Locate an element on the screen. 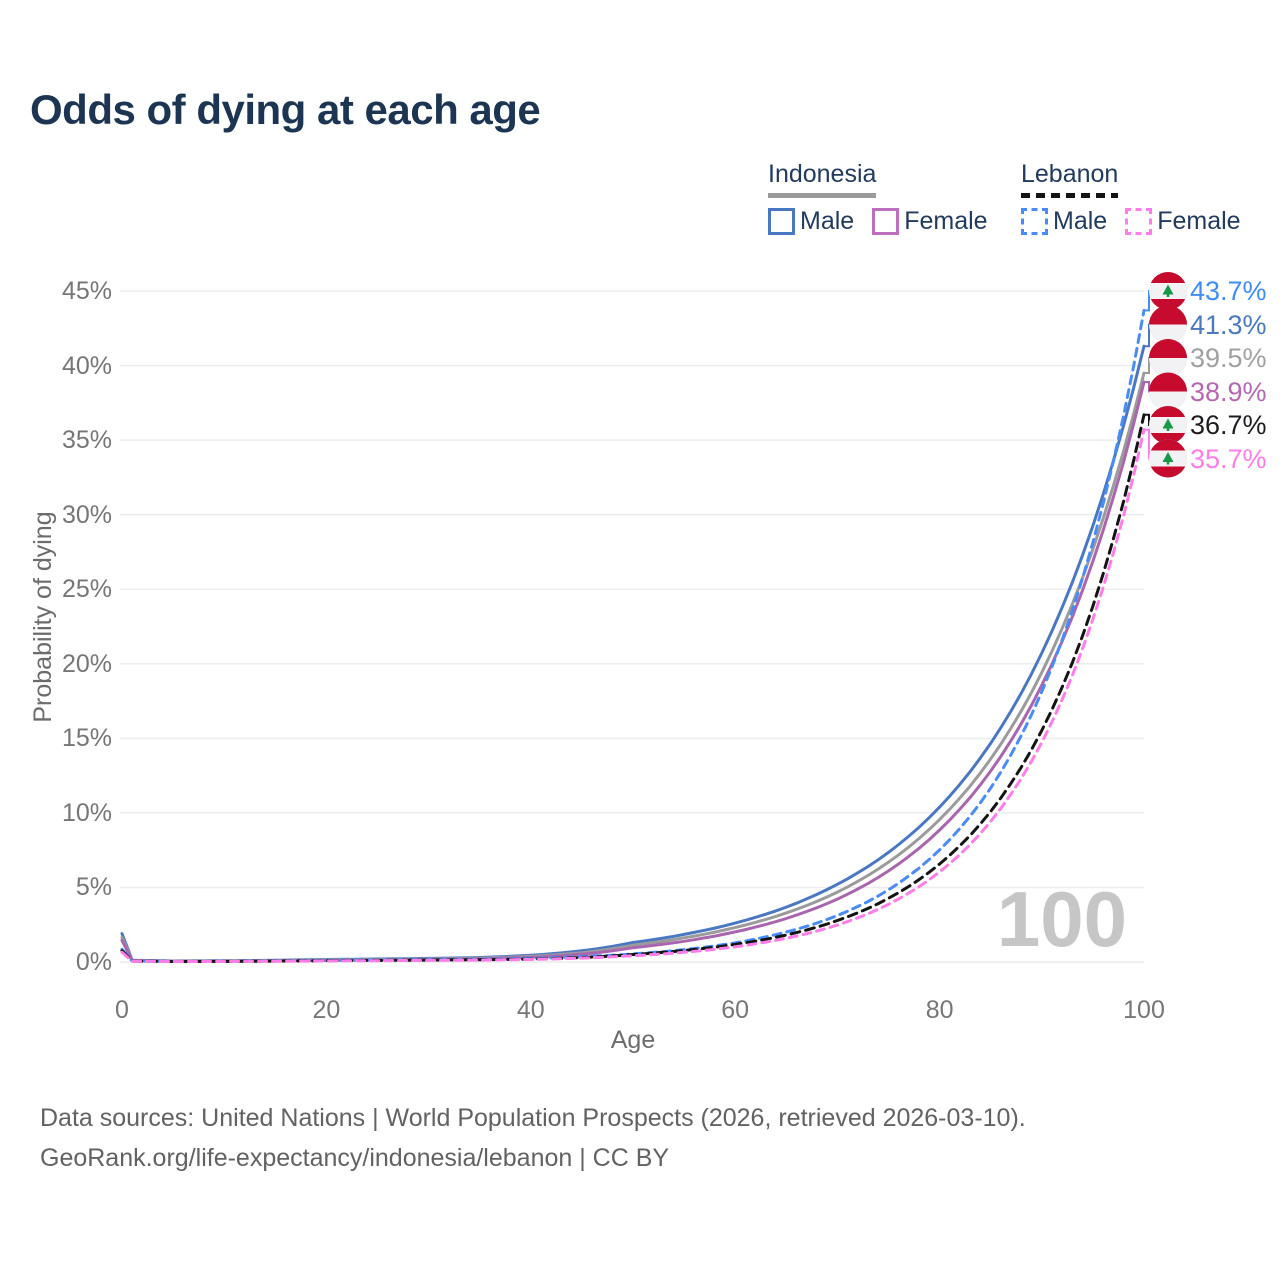 The image size is (1280, 1280). x-tick-label: 0 is located at coordinates (122, 1010).